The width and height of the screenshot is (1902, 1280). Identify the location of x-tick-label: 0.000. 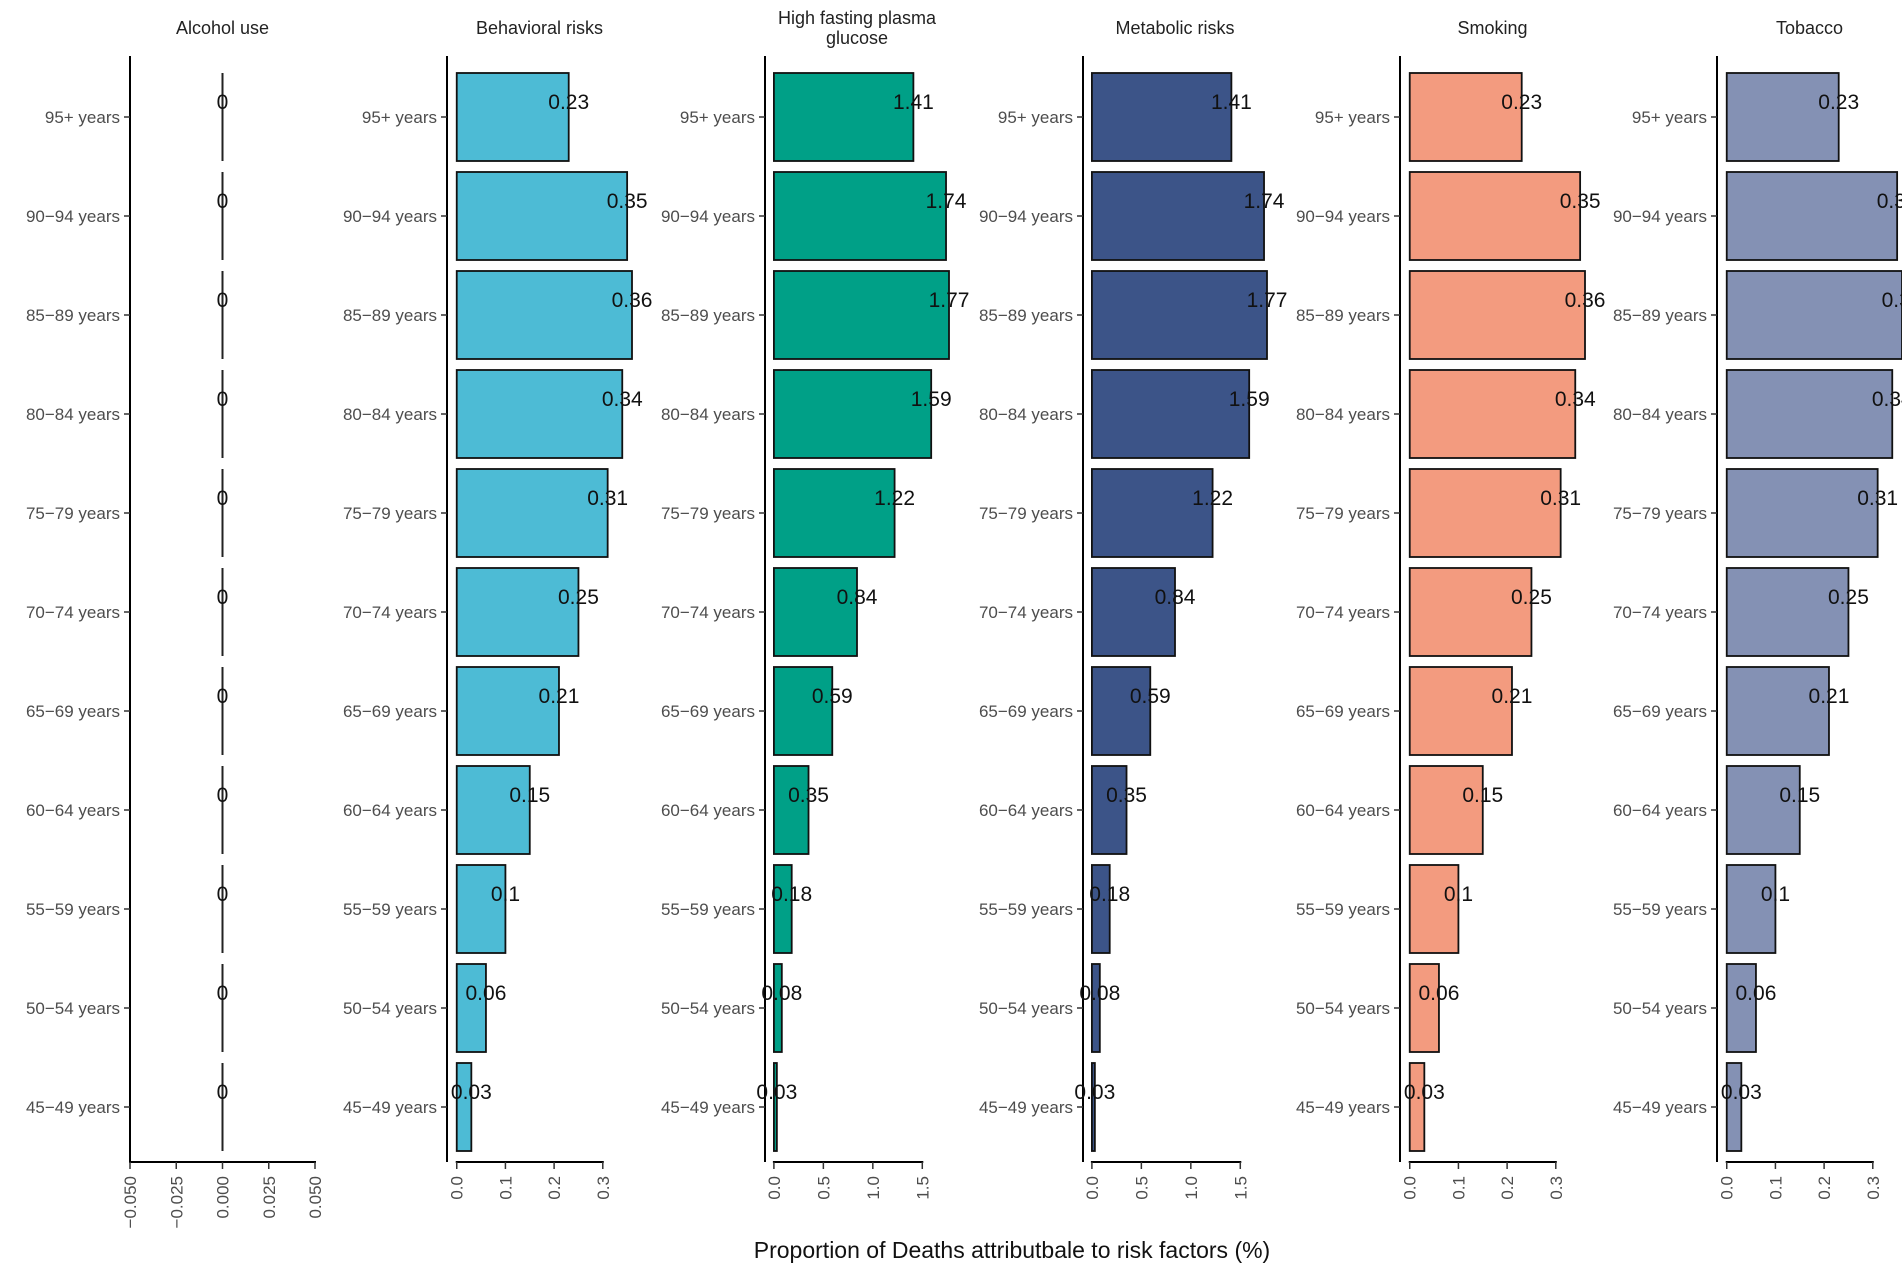
(223, 1197).